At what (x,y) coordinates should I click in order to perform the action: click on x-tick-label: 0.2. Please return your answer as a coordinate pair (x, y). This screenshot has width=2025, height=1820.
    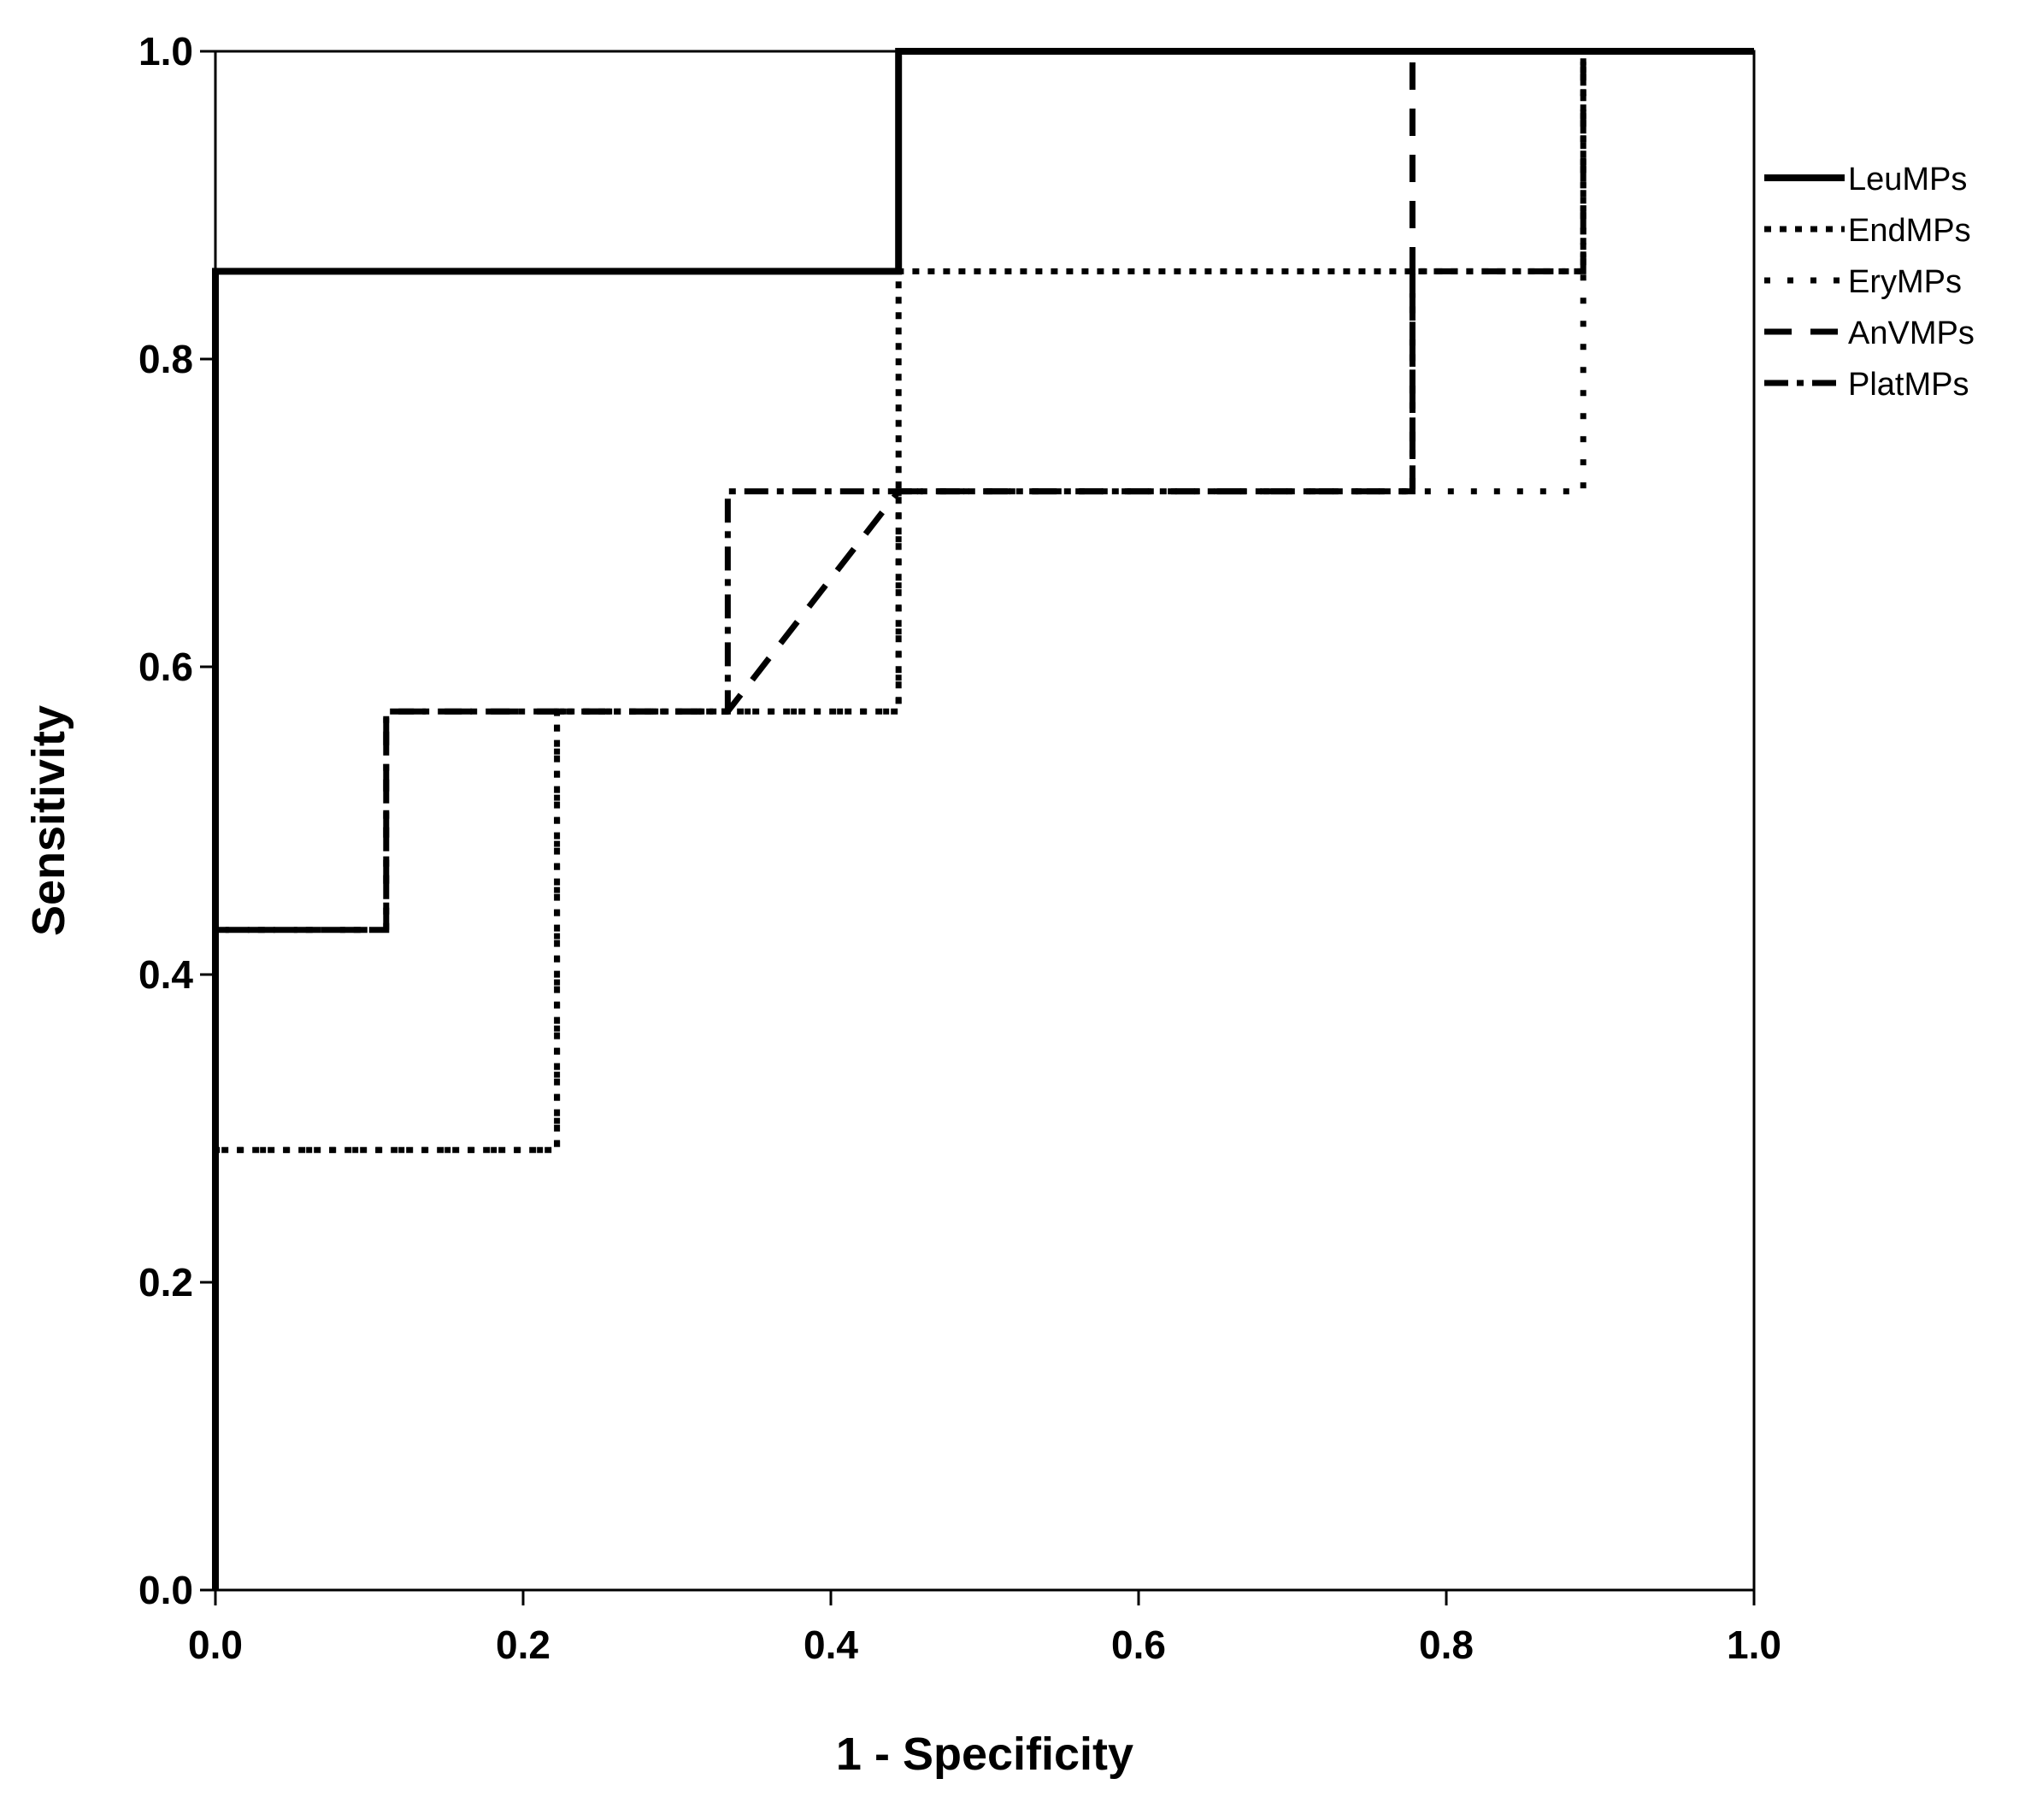
    Looking at the image, I should click on (523, 1645).